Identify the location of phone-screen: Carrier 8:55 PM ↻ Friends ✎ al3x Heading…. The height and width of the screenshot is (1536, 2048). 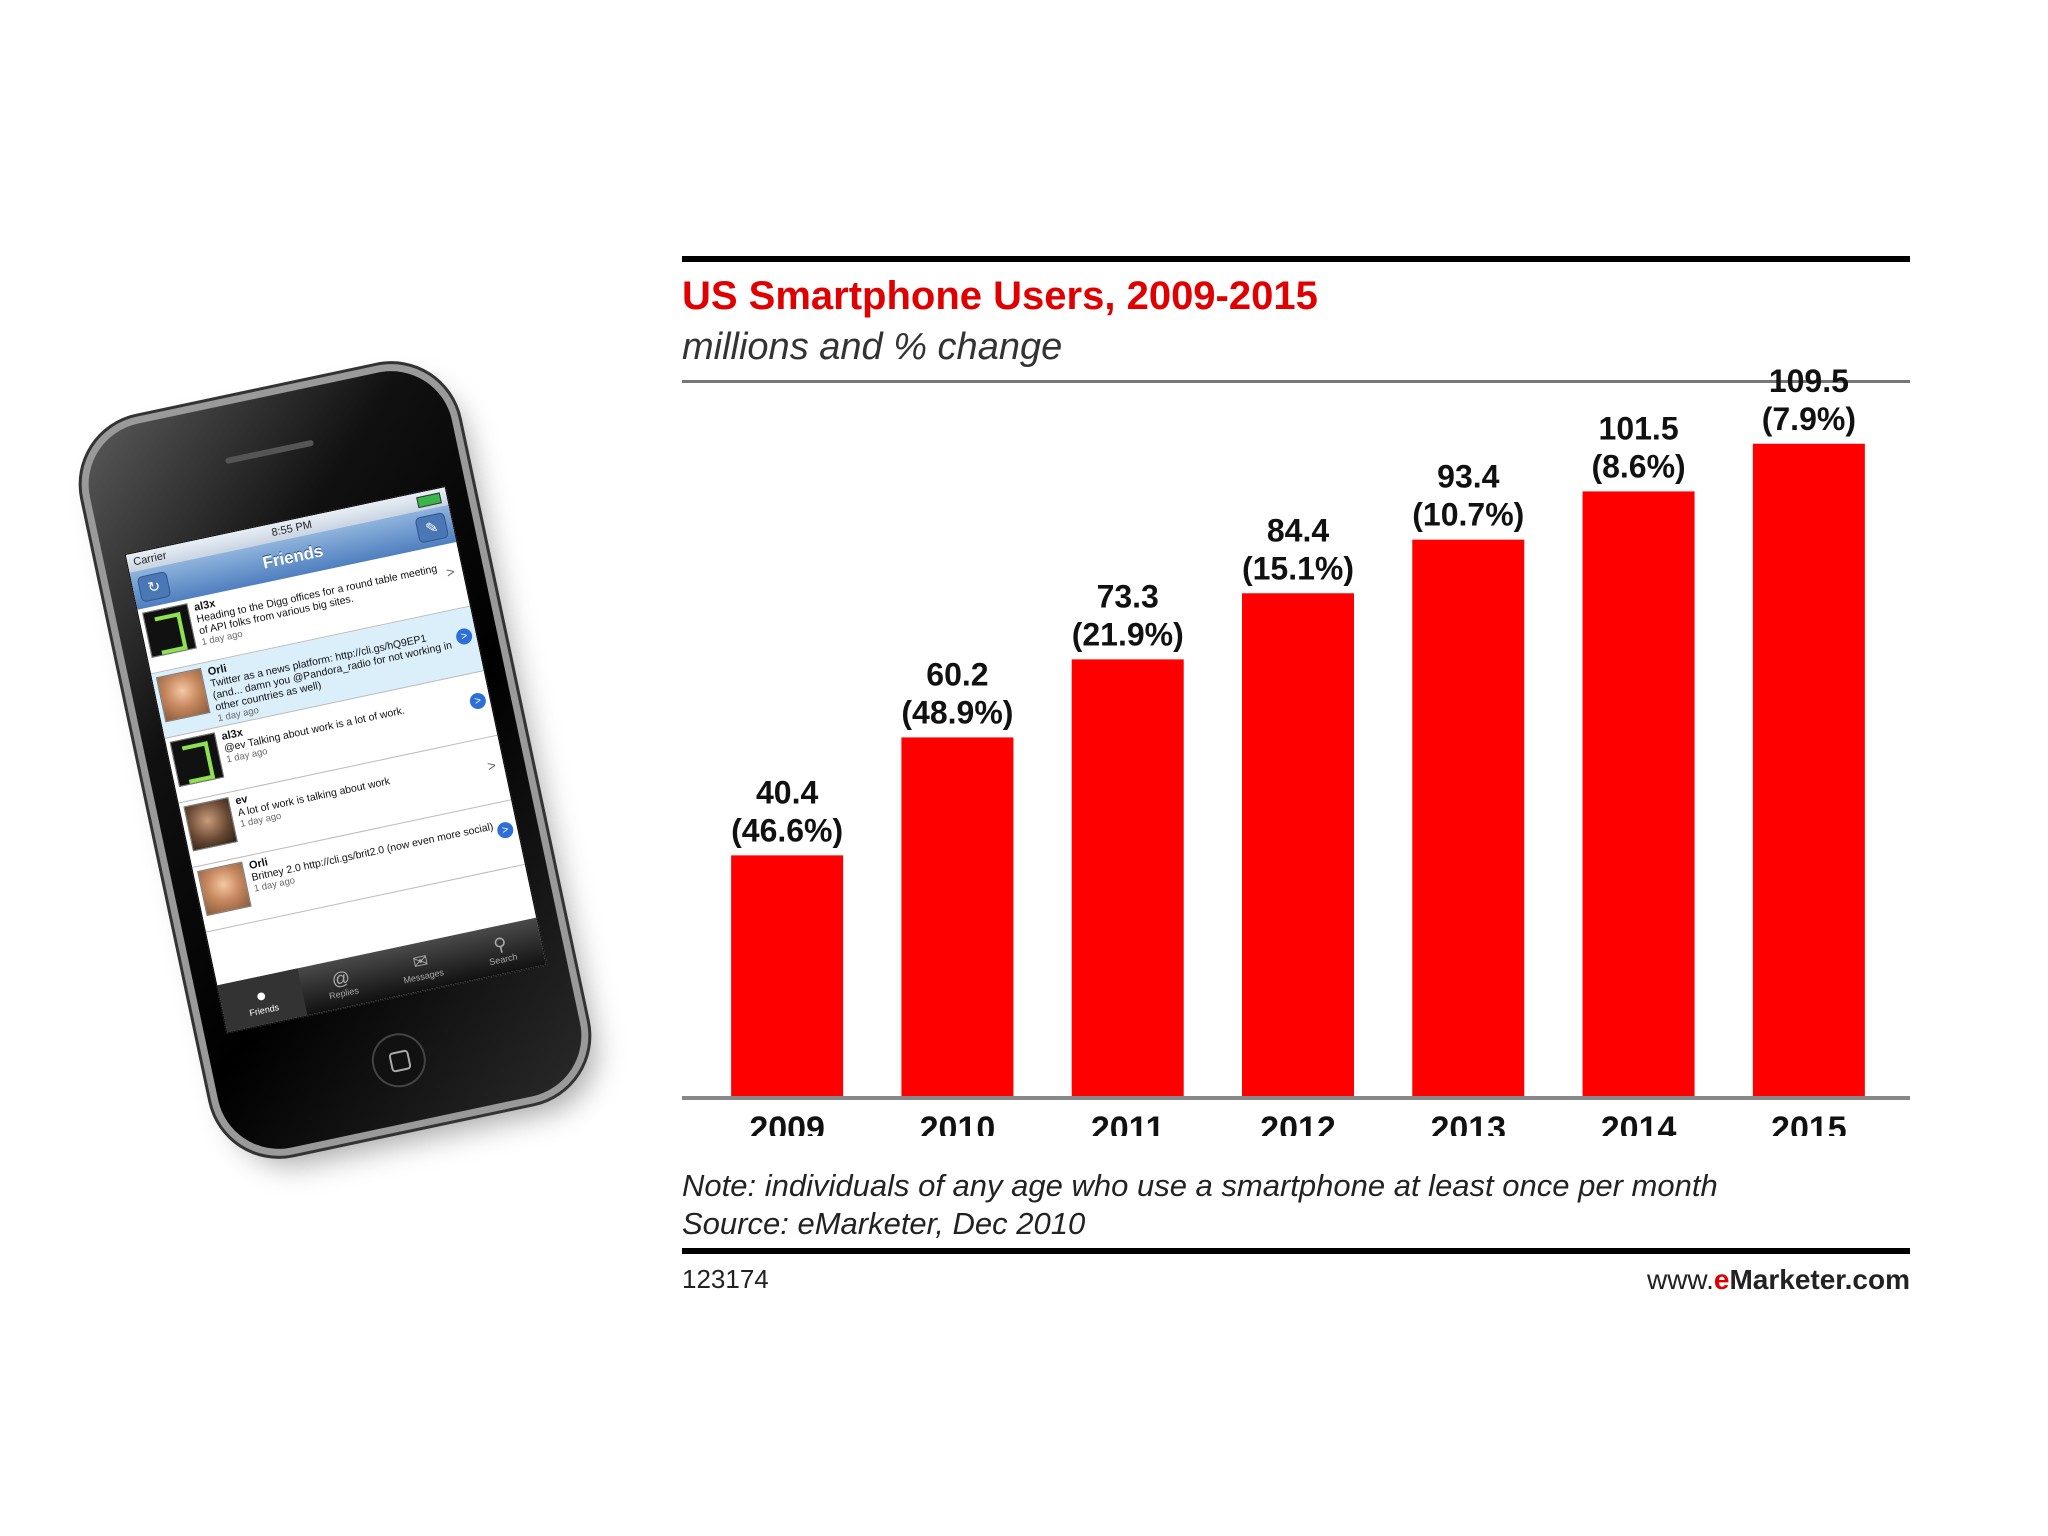
(336, 760).